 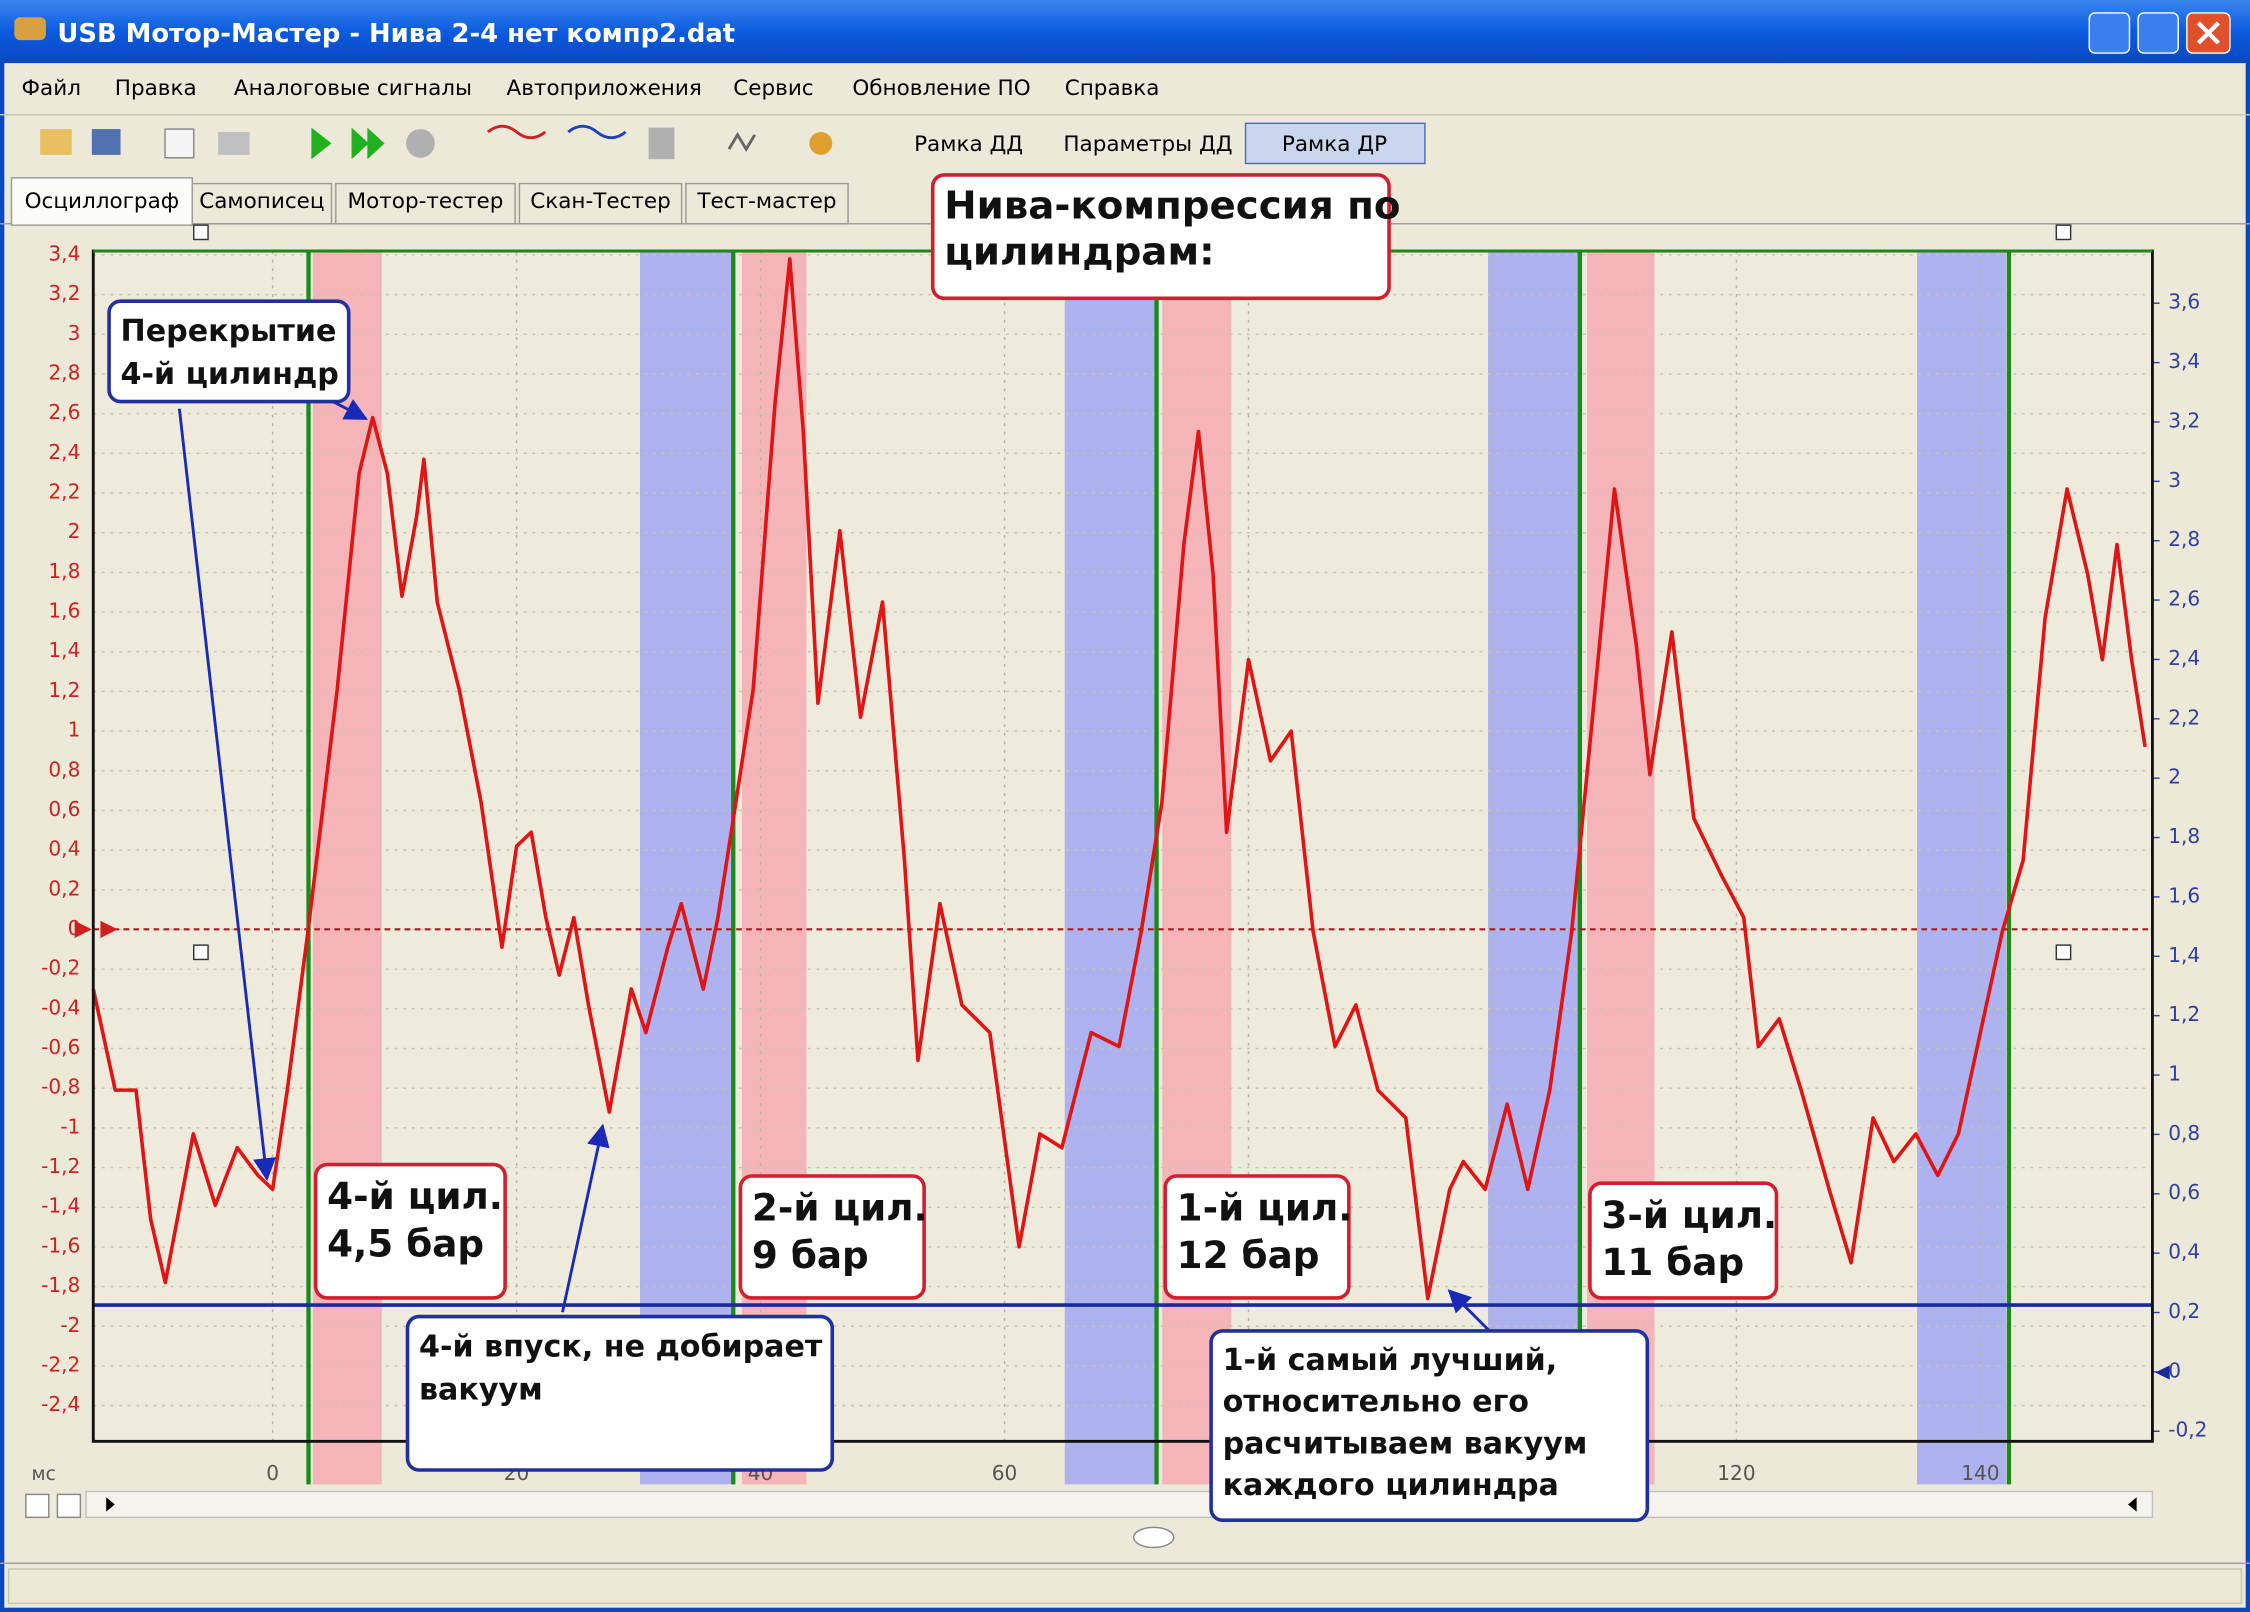 I want to click on annotation-text: 3-й цил., so click(x=1689, y=1215).